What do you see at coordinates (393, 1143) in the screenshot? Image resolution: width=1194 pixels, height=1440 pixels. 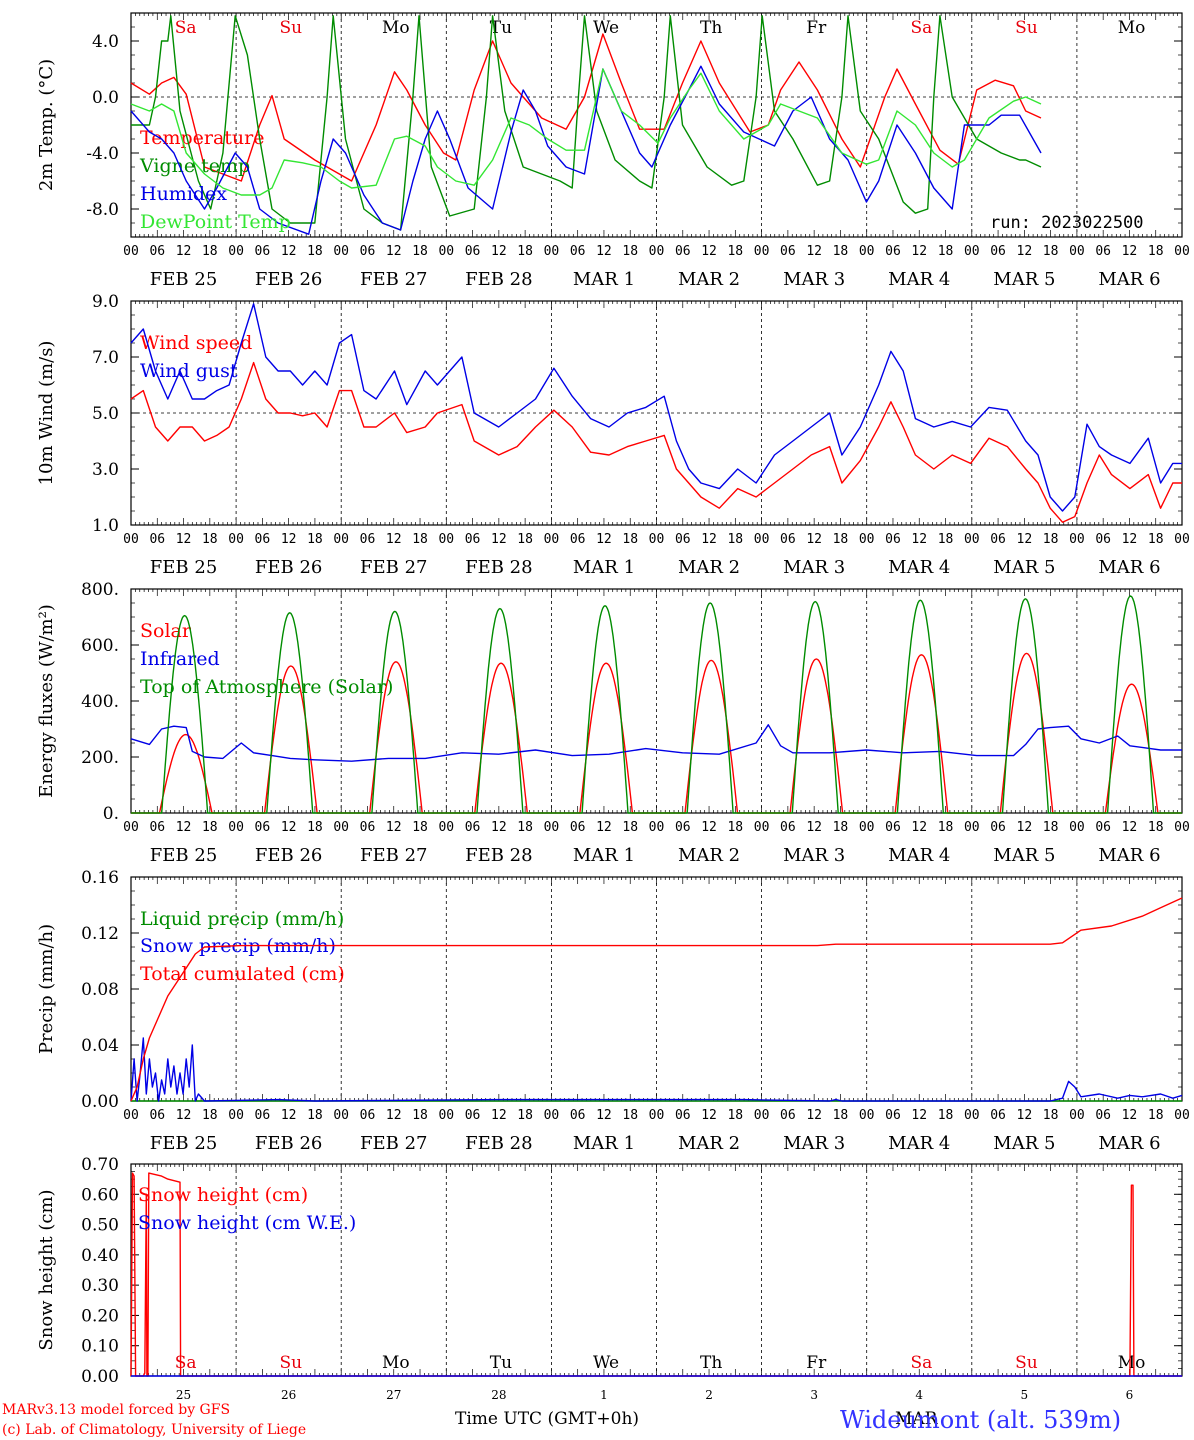 I see `date-label: FEB 27` at bounding box center [393, 1143].